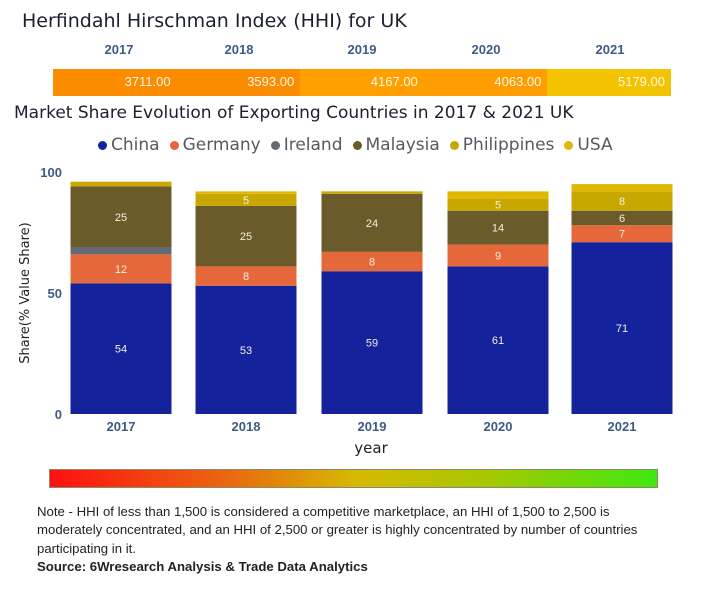  What do you see at coordinates (115, 82) in the screenshot?
I see `hhi-cell: 3711.00` at bounding box center [115, 82].